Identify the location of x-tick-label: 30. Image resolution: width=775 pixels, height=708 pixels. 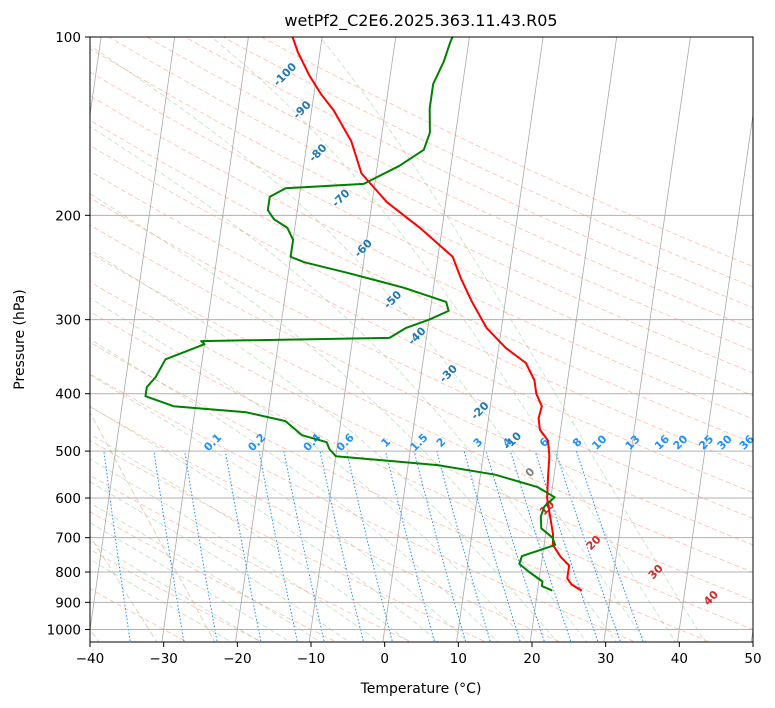
(605, 659).